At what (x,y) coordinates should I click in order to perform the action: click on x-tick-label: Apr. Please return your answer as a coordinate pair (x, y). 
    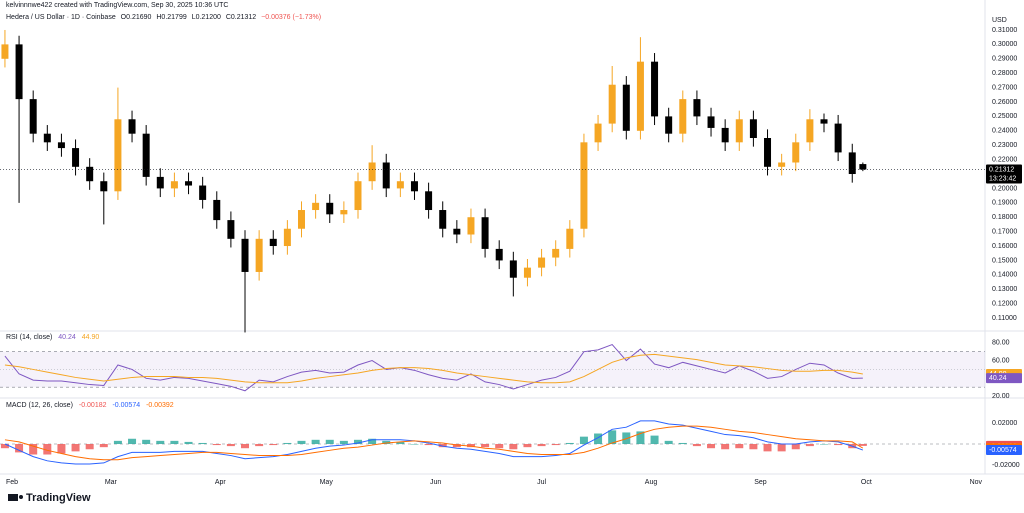
    Looking at the image, I should click on (221, 482).